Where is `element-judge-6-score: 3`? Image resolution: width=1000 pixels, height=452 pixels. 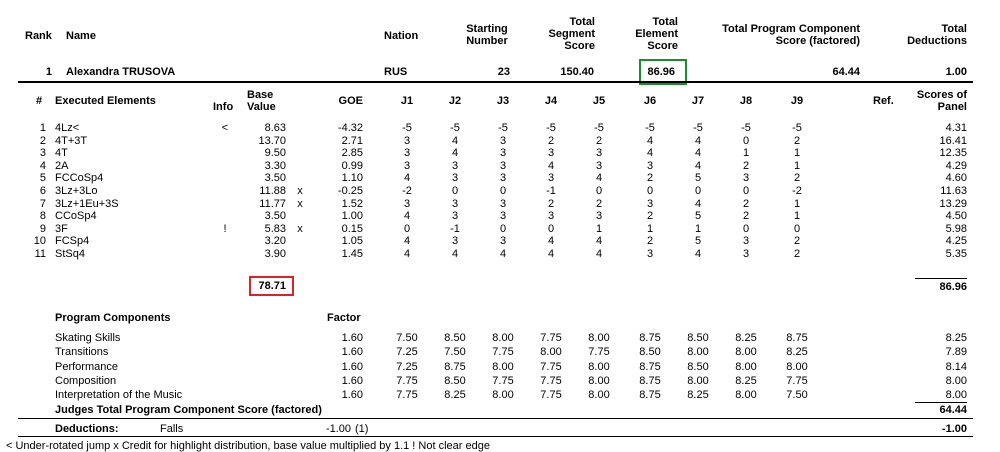 element-judge-6-score: 3 is located at coordinates (650, 165).